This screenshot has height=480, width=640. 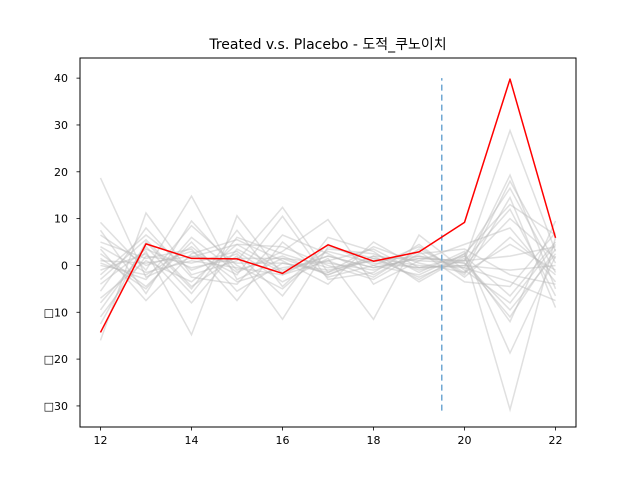 What do you see at coordinates (328, 437) in the screenshot?
I see `x-axis: 12 14 16 18 20 22` at bounding box center [328, 437].